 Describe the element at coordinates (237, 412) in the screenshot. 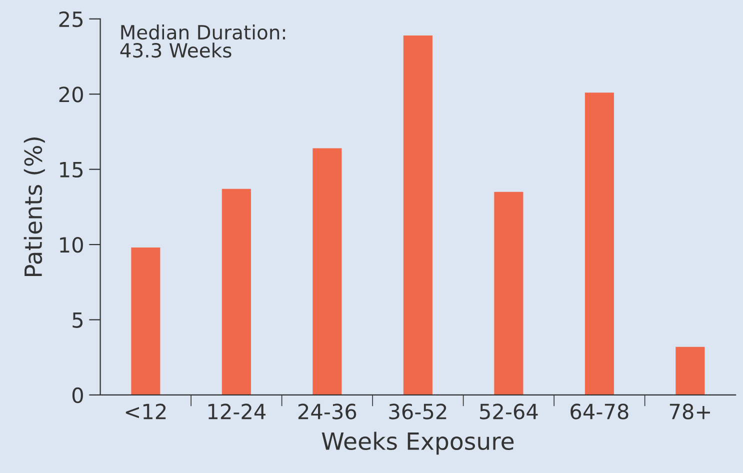

I see `x-tick-label: 12-24` at that location.